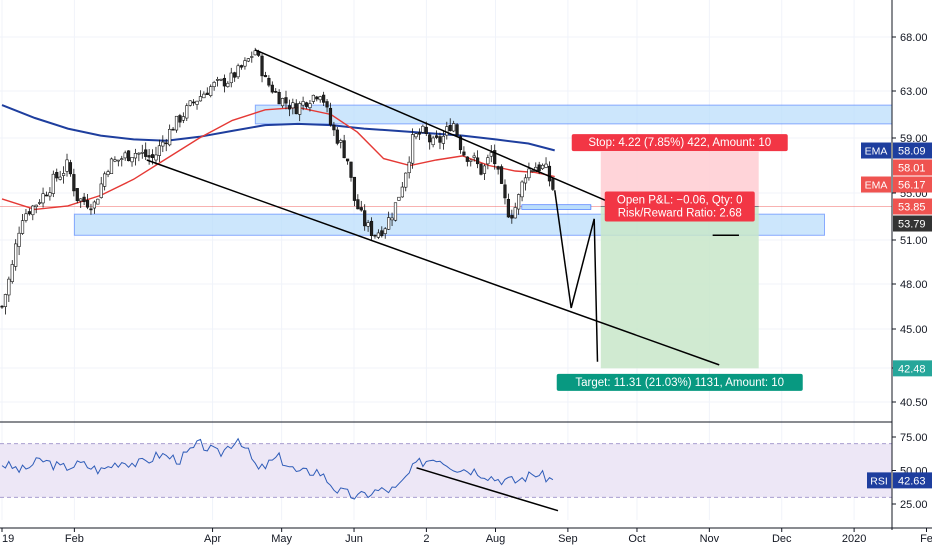  I want to click on pnl-label-bg, so click(679, 206).